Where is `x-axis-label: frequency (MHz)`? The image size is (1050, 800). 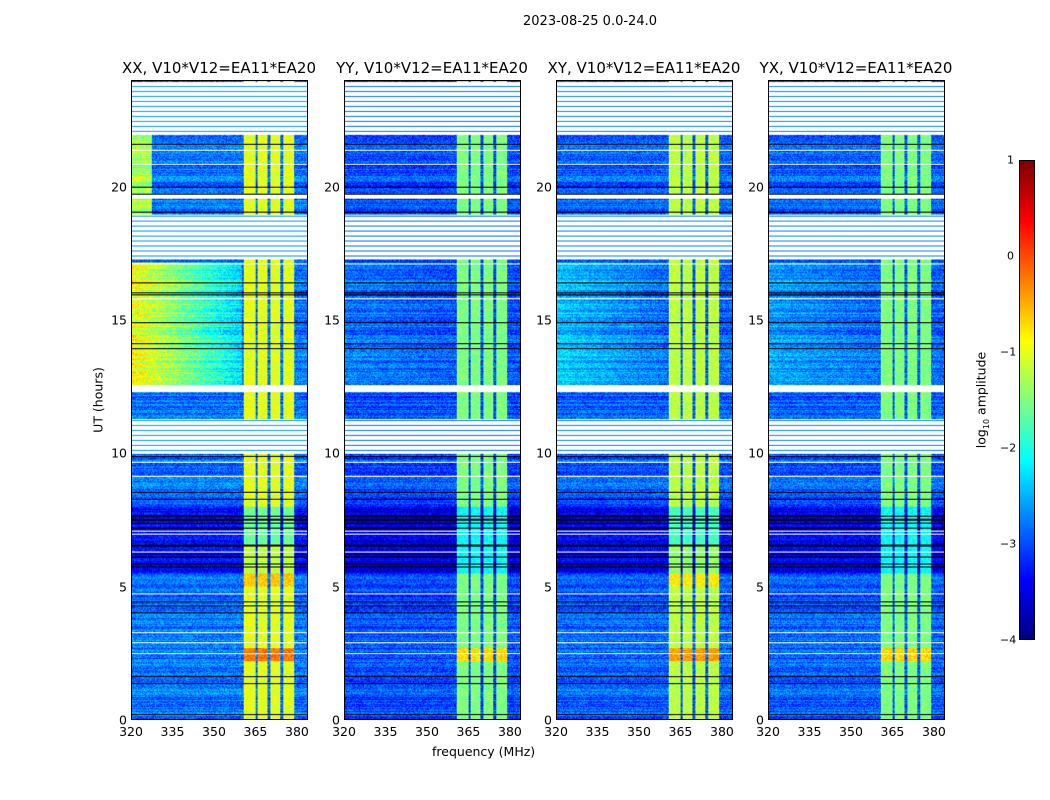 x-axis-label: frequency (MHz) is located at coordinates (484, 751).